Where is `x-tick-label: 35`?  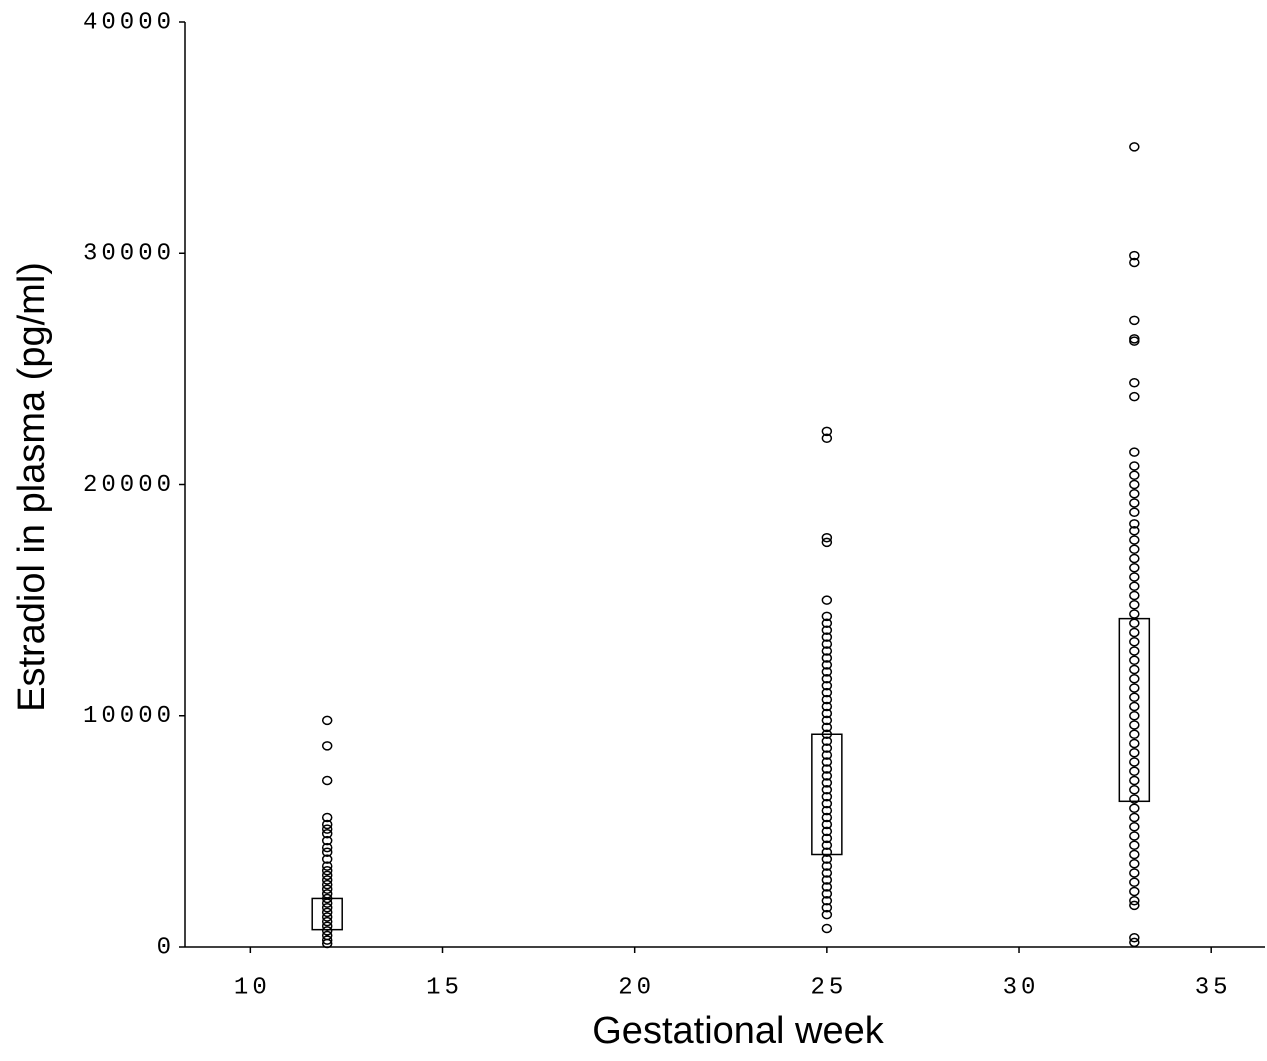
x-tick-label: 35 is located at coordinates (1213, 987).